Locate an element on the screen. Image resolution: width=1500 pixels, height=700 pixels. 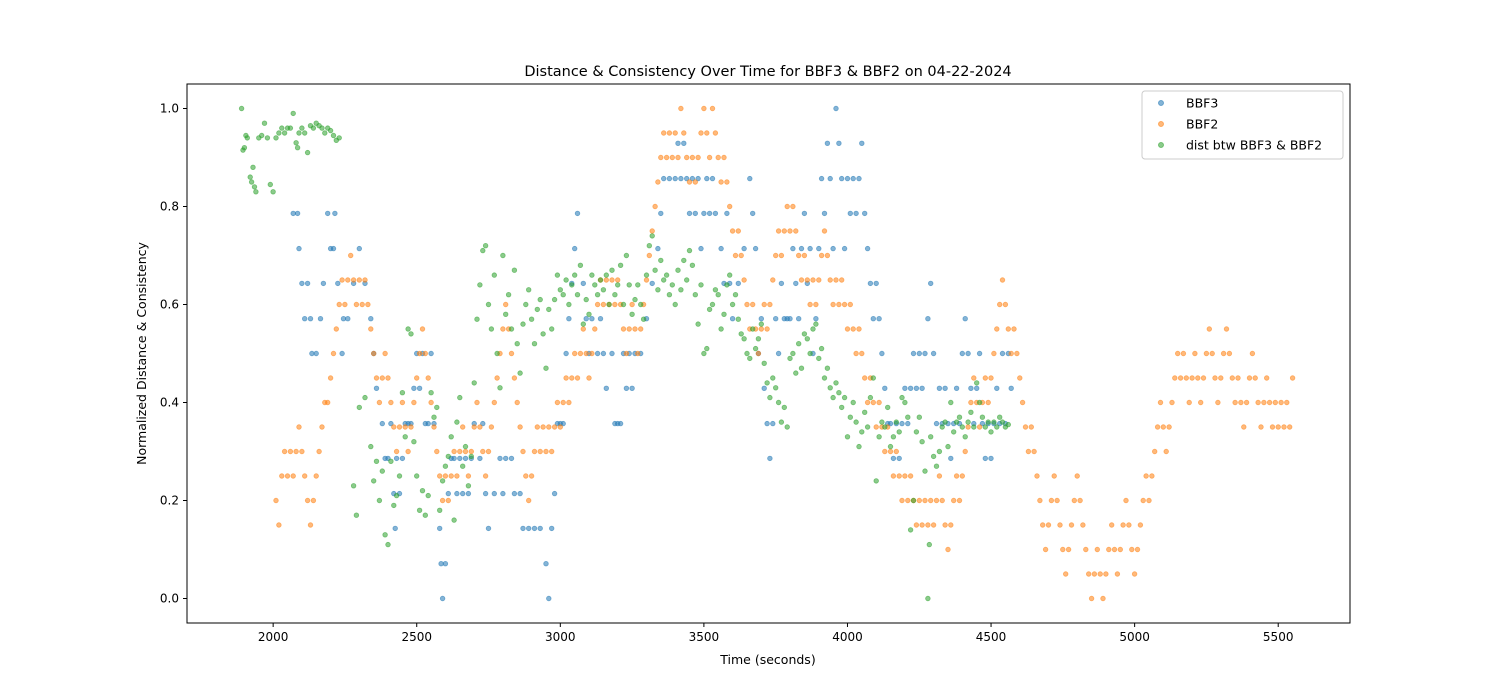
y-tick-label-1: 0.2 is located at coordinates (169, 501).